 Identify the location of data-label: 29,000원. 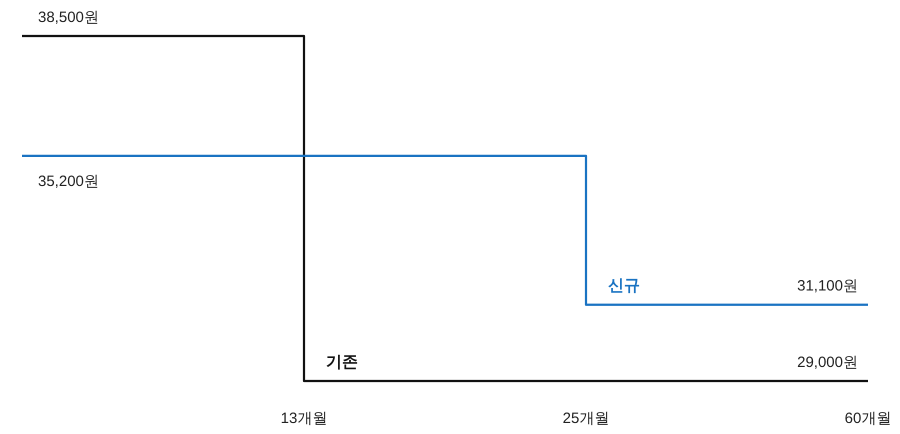
(827, 362).